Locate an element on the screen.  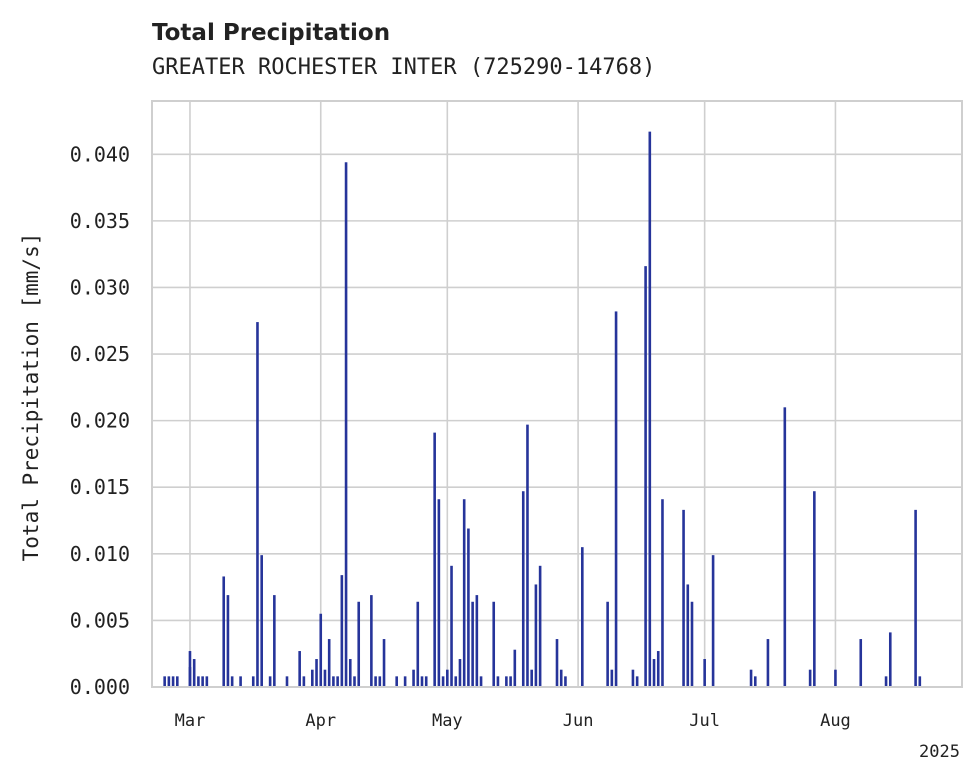
x-tick-label: Aug is located at coordinates (835, 721).